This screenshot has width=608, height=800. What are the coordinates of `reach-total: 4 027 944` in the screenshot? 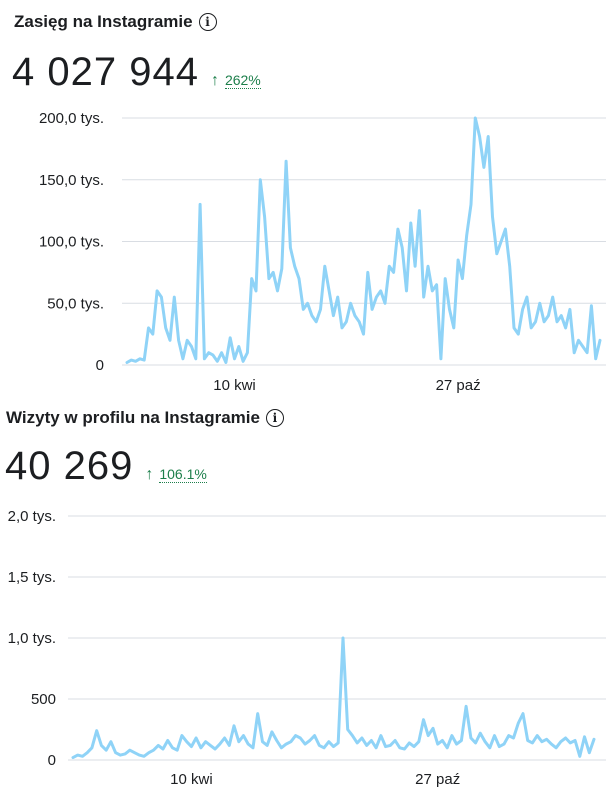 It's located at (105, 72).